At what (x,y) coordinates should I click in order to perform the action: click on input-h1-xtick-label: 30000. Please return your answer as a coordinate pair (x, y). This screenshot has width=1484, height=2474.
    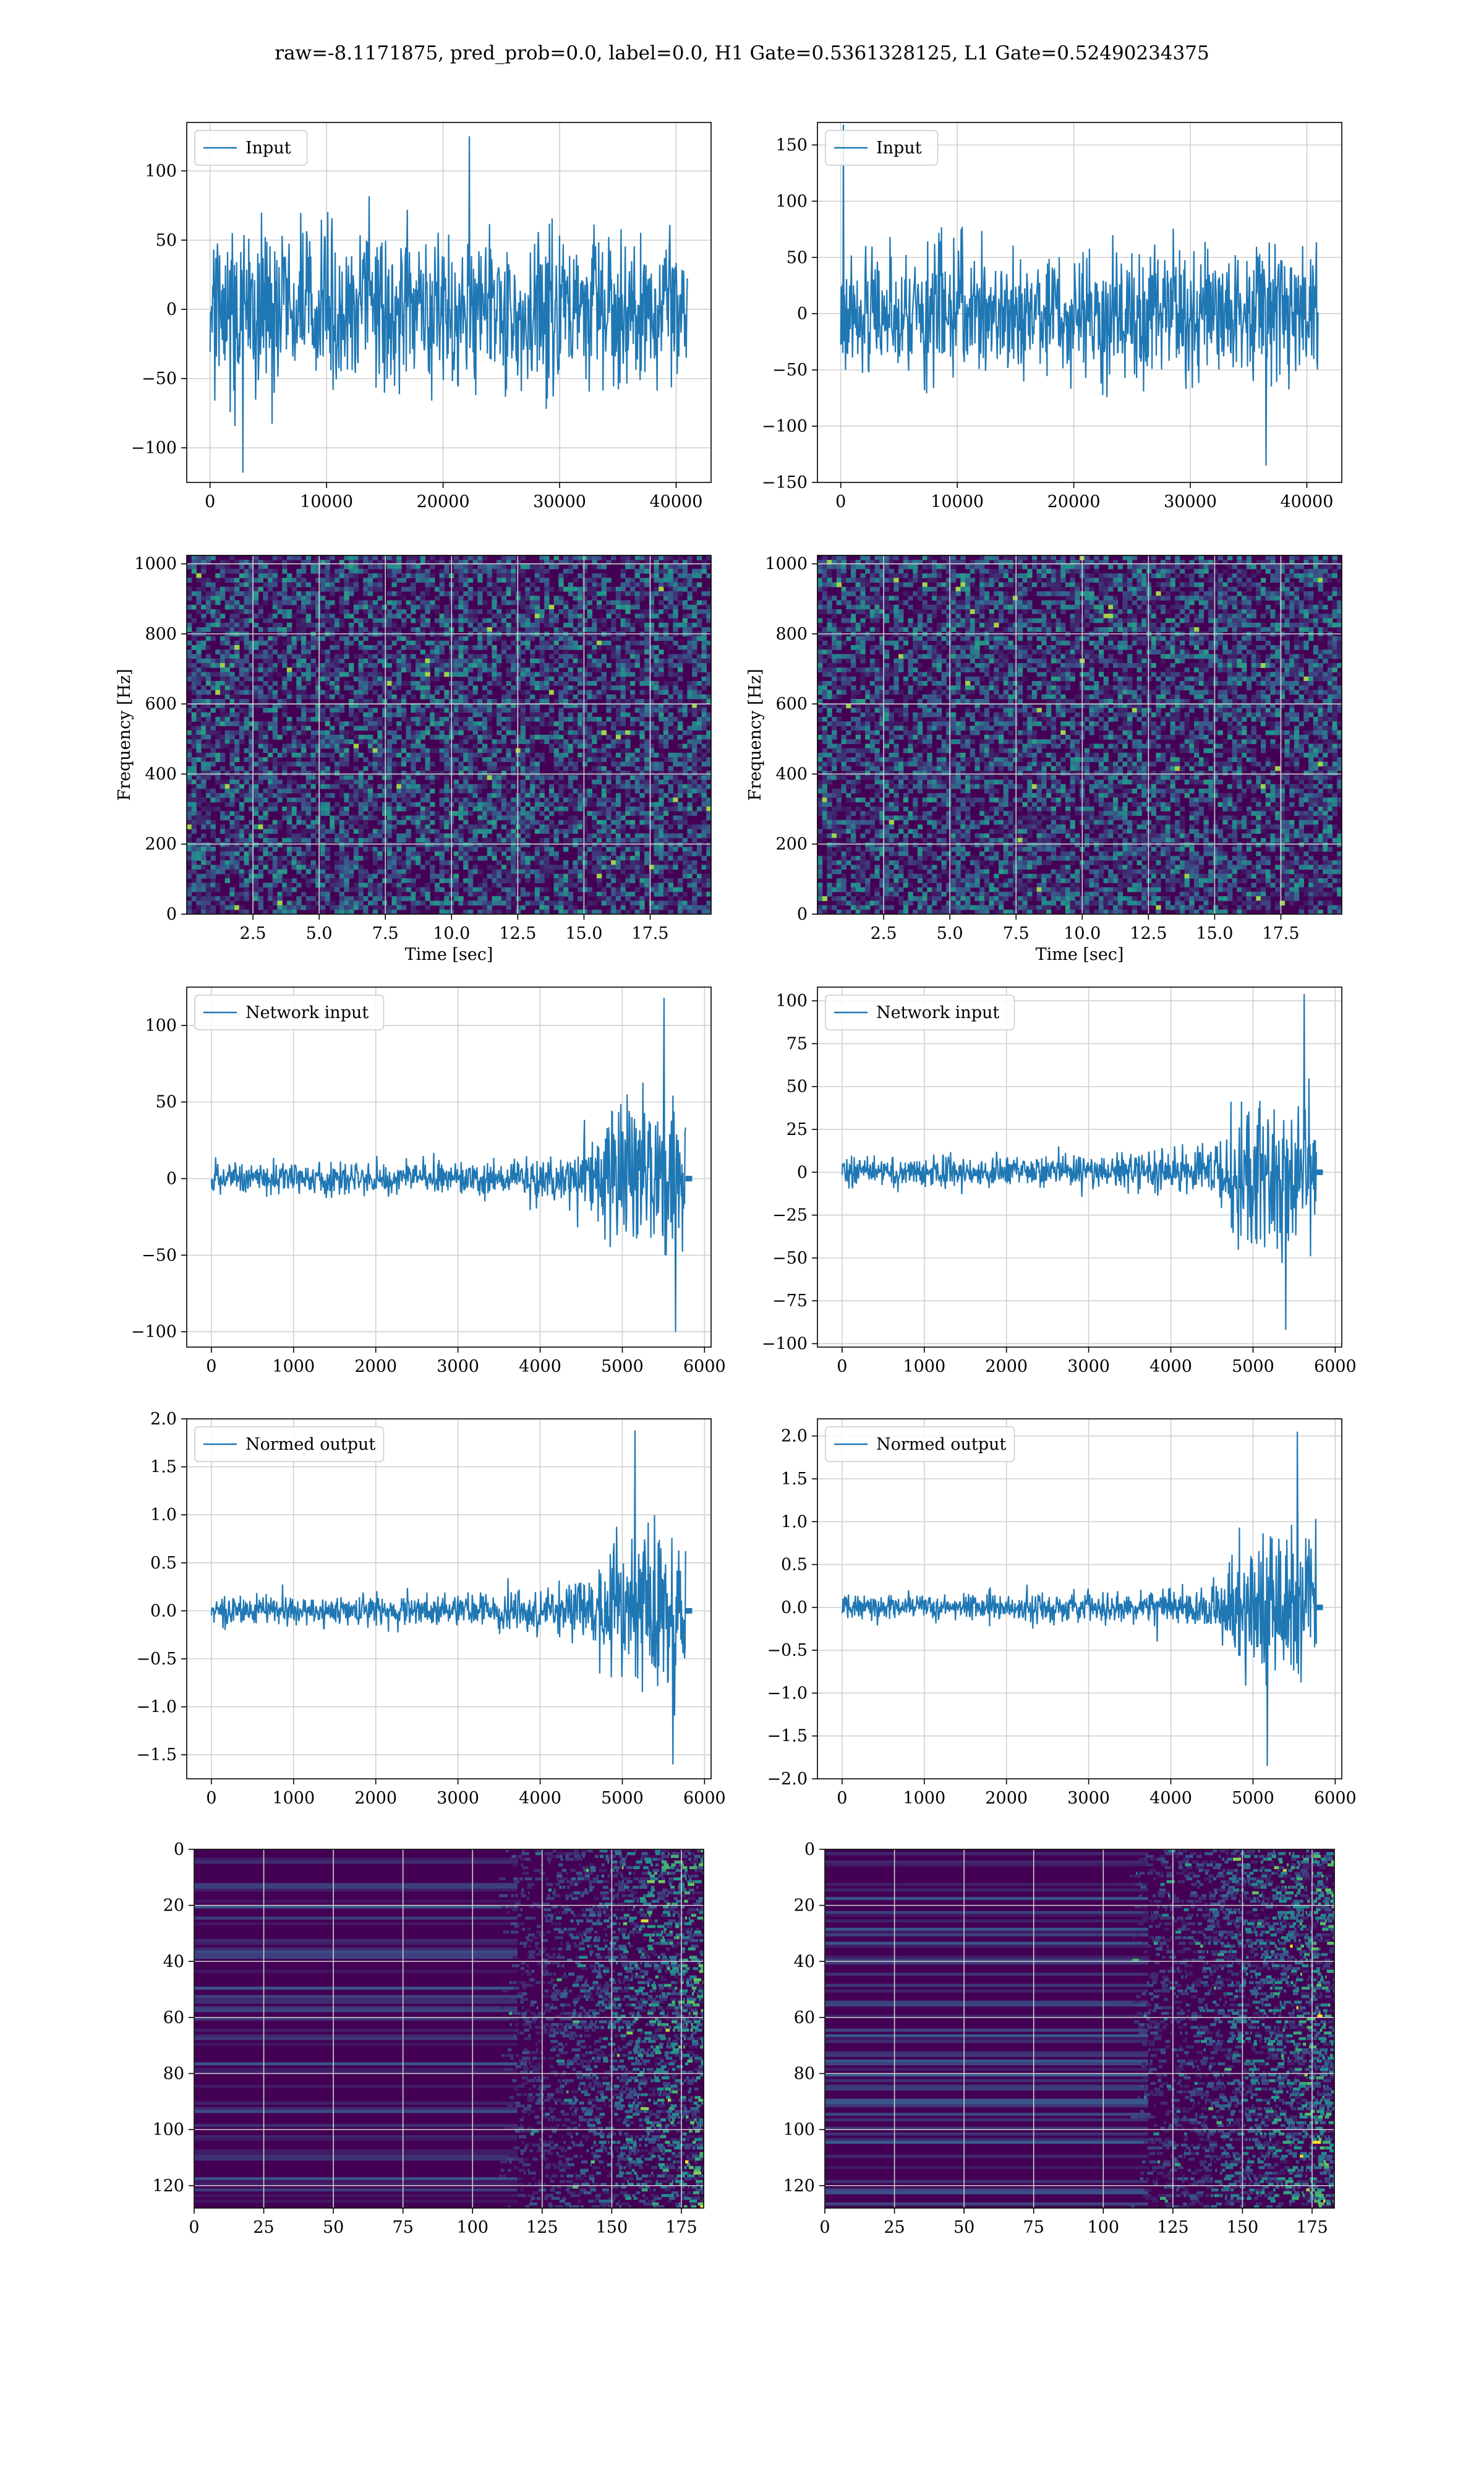
    Looking at the image, I should click on (559, 501).